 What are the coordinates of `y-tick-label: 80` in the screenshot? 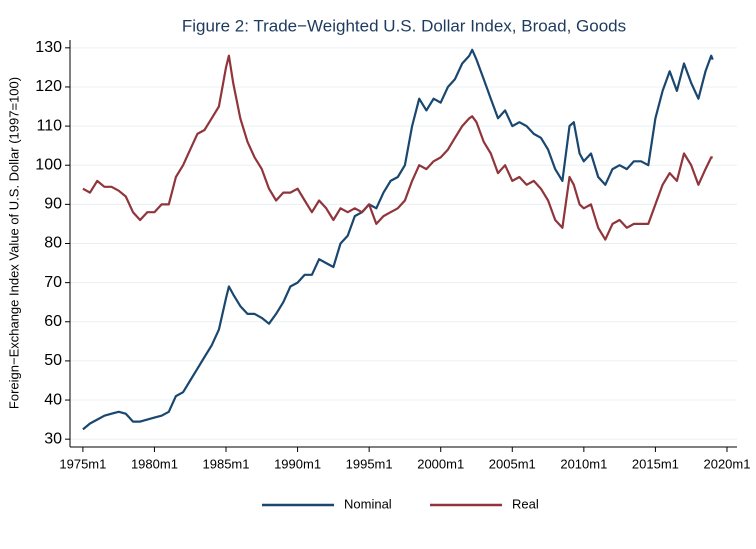 It's located at (53, 243).